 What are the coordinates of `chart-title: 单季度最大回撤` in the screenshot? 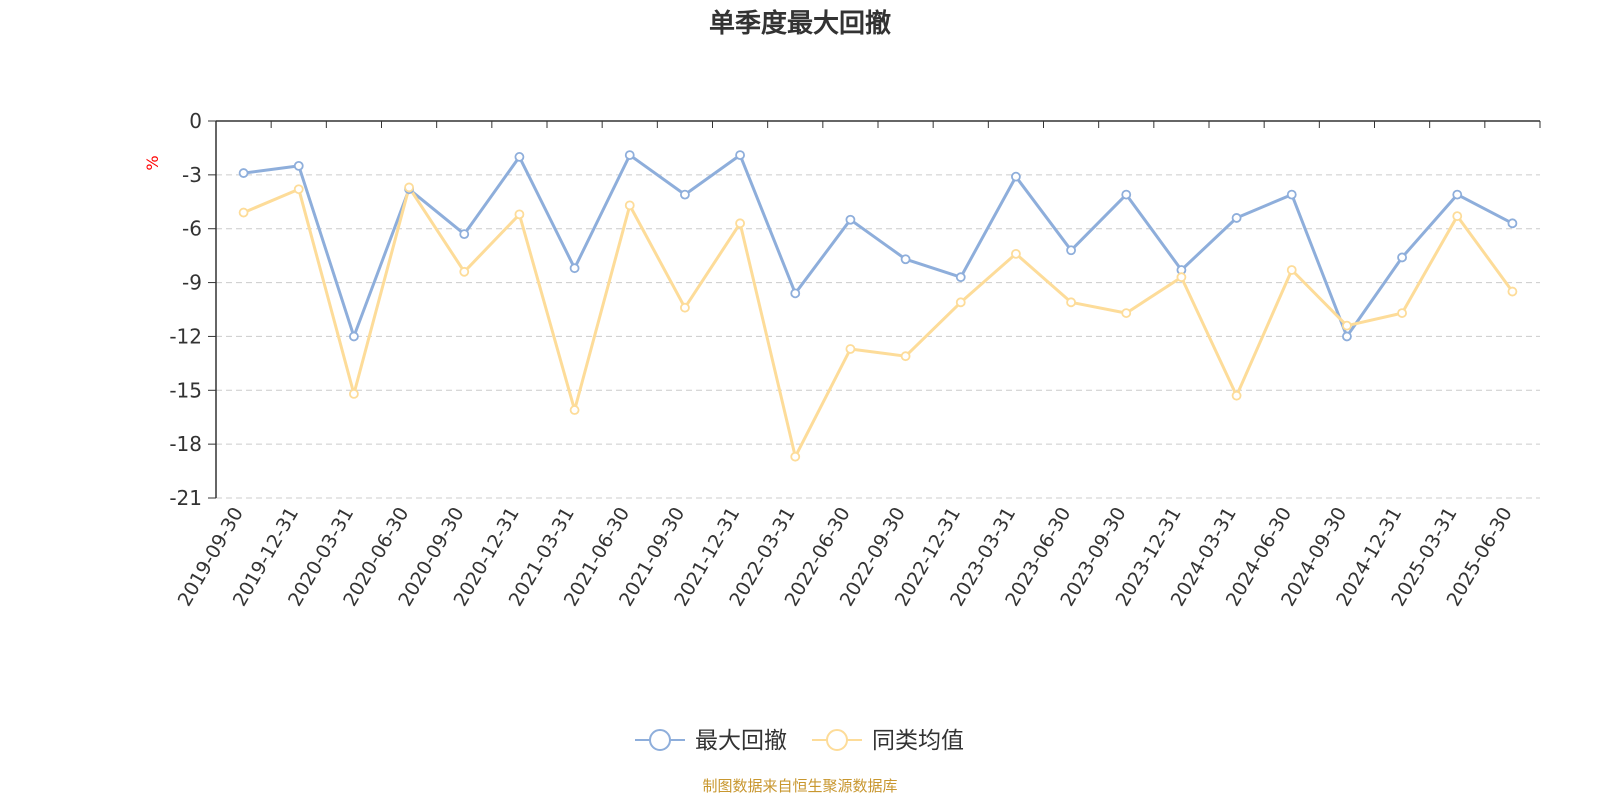 It's located at (800, 23).